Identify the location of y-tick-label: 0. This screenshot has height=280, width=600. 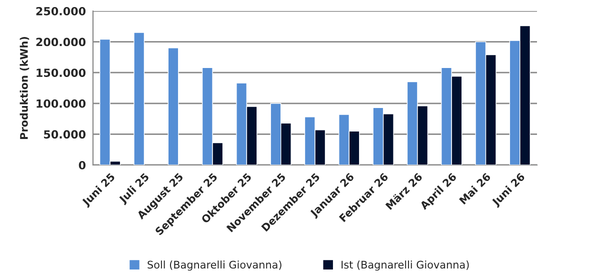
(82, 165).